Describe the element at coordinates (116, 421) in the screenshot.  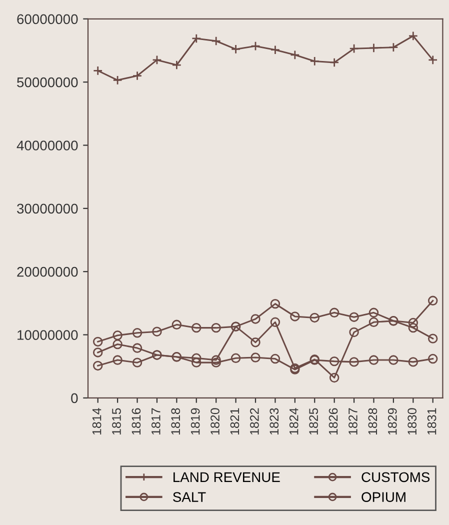
I see `x-tick-label: 1815` at that location.